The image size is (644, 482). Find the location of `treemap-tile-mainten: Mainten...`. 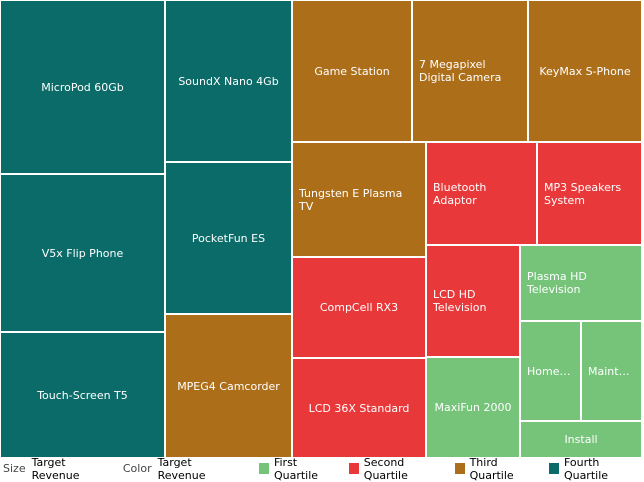

treemap-tile-mainten: Mainten... is located at coordinates (611, 371).